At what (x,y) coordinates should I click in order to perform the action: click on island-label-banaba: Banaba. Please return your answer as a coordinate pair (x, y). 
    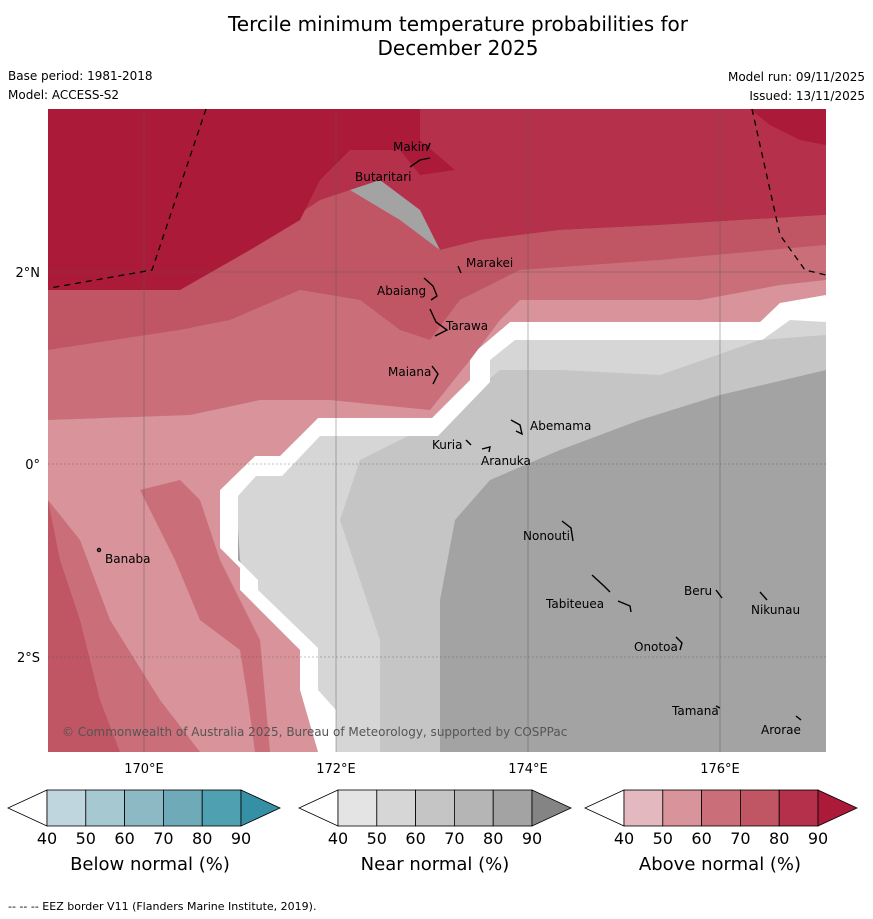
    Looking at the image, I should click on (128, 559).